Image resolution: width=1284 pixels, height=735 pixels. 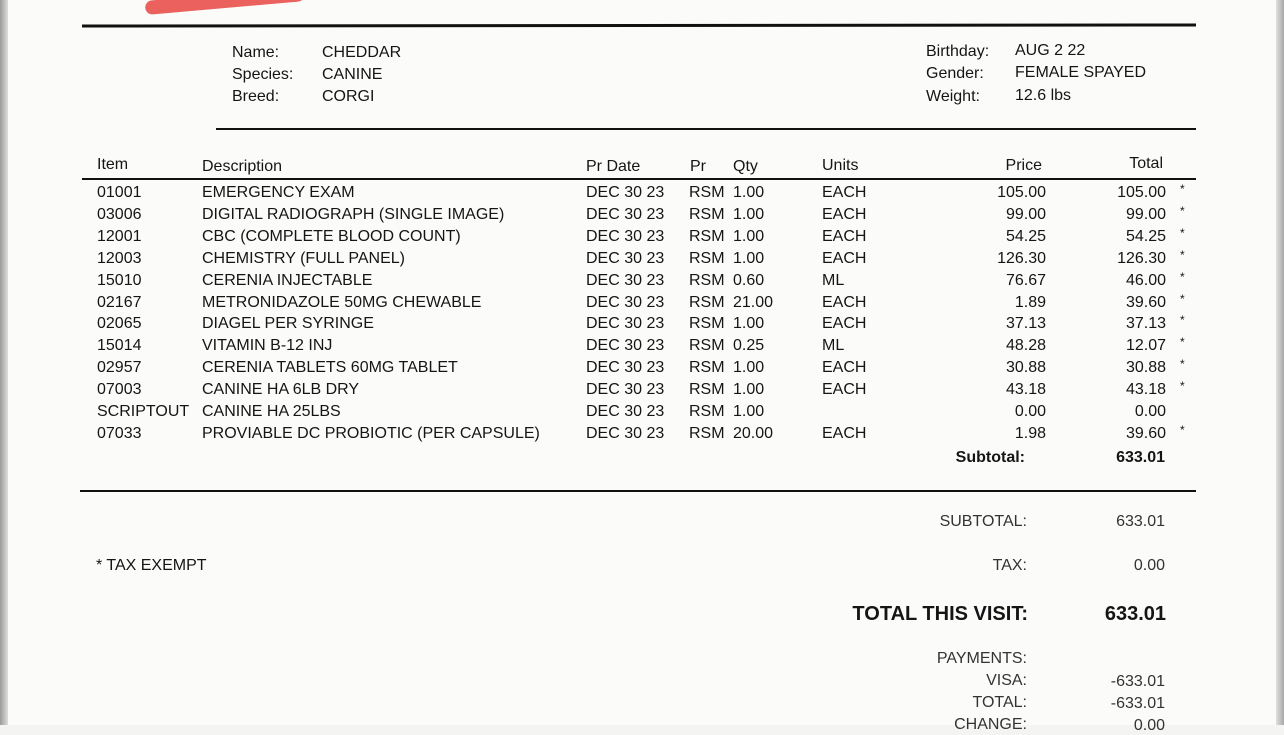 I want to click on cell-qty: 20.00, so click(x=753, y=433).